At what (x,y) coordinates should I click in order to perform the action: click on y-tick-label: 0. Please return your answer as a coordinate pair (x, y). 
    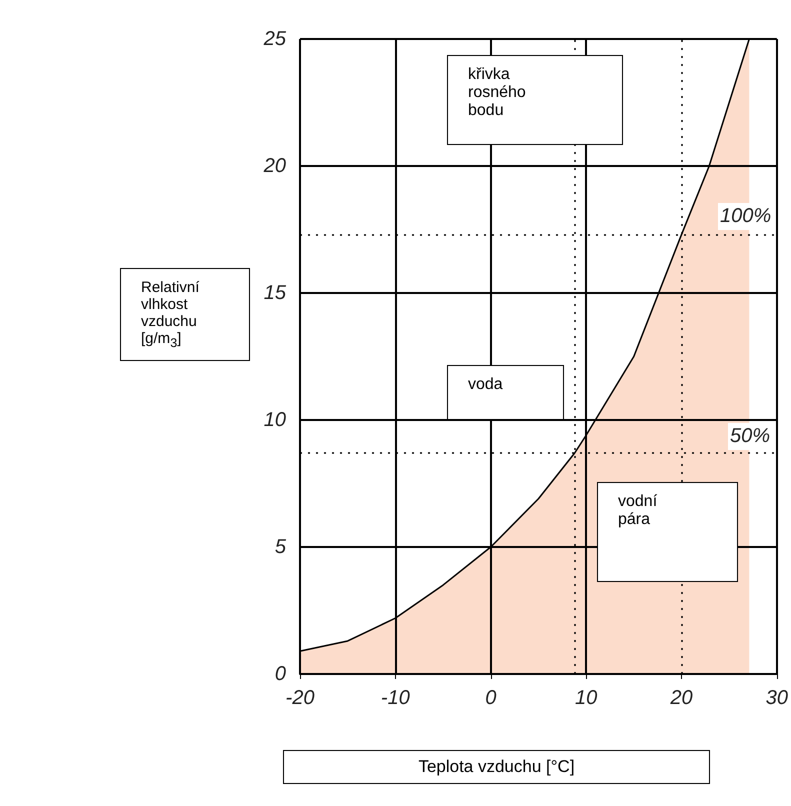
    Looking at the image, I should click on (280, 674).